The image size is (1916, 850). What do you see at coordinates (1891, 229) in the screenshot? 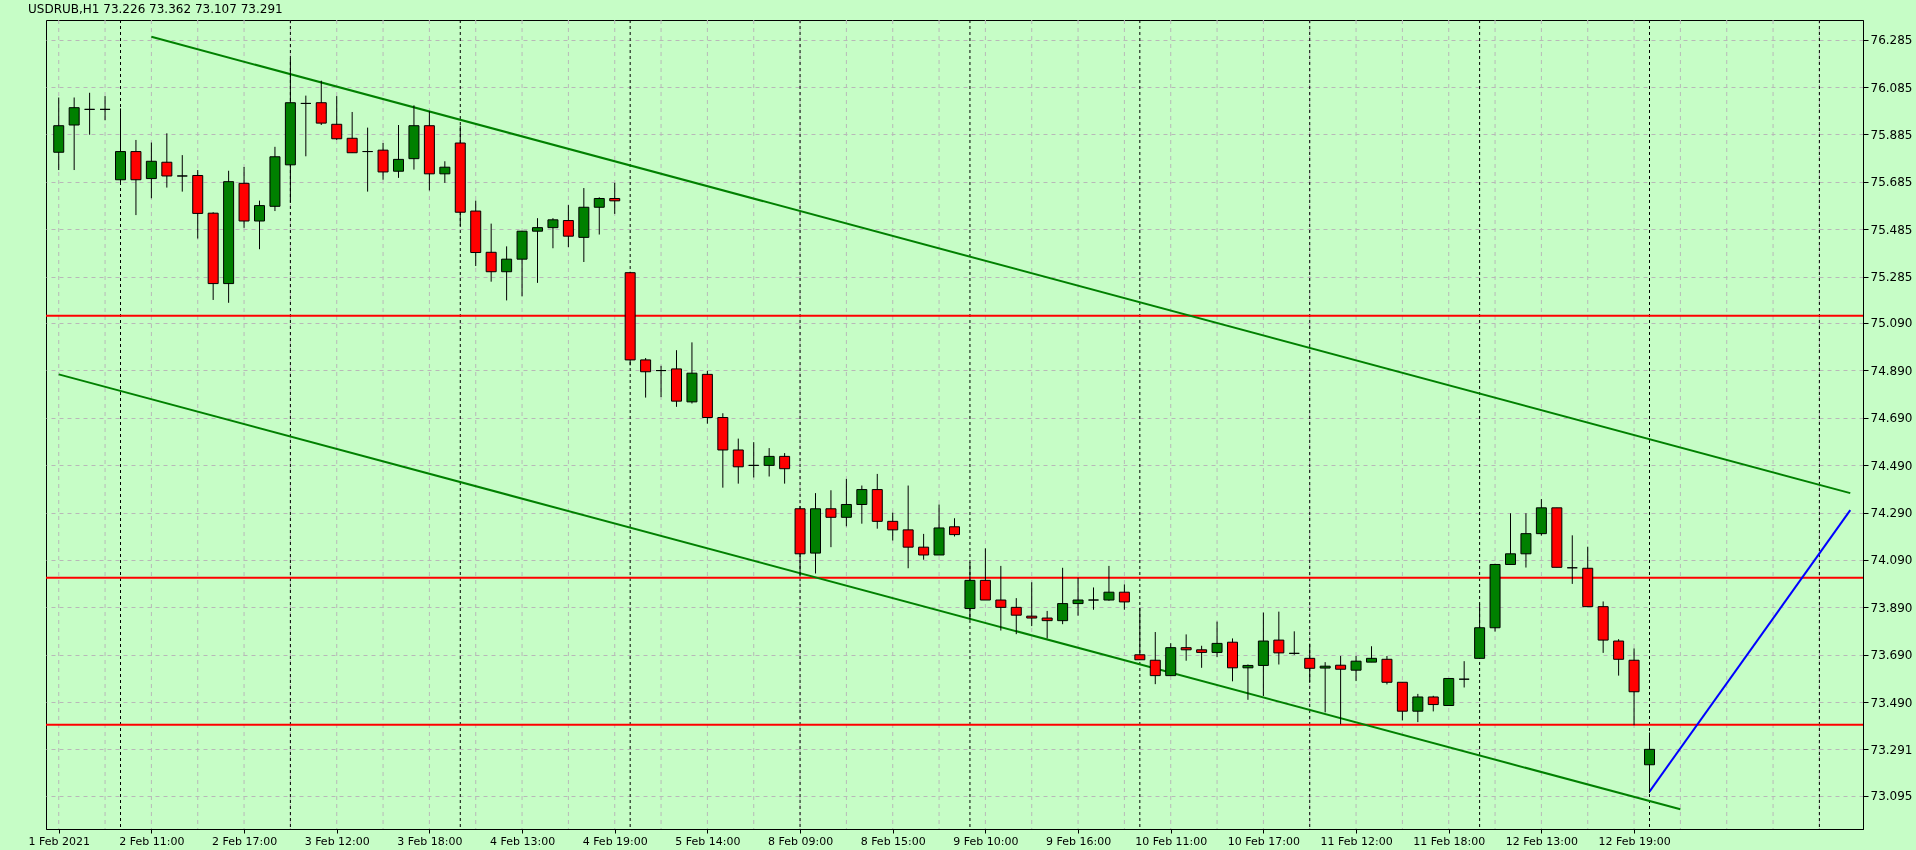
I see `y-tick-label: 75.485` at bounding box center [1891, 229].